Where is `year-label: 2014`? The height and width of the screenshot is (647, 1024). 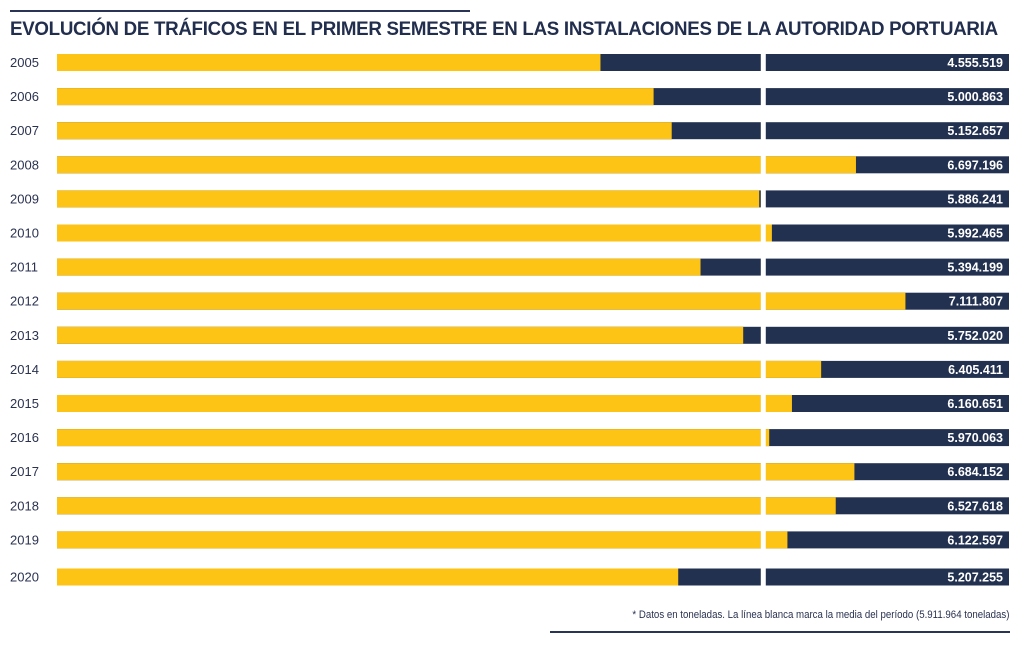
year-label: 2014 is located at coordinates (24, 369).